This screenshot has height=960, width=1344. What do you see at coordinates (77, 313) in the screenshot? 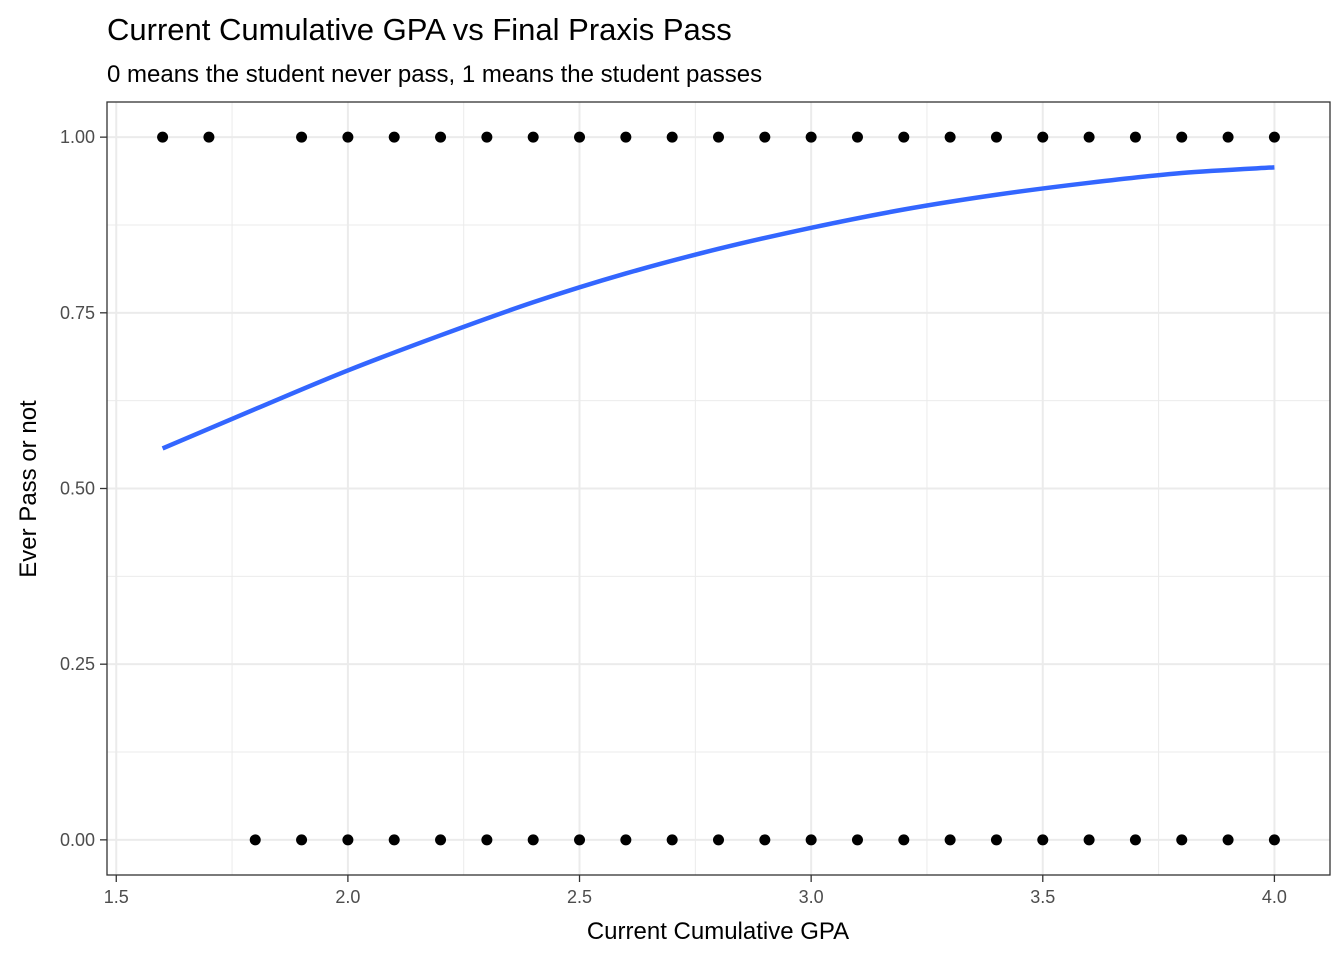
I see `y-tick-label: 0.75` at bounding box center [77, 313].